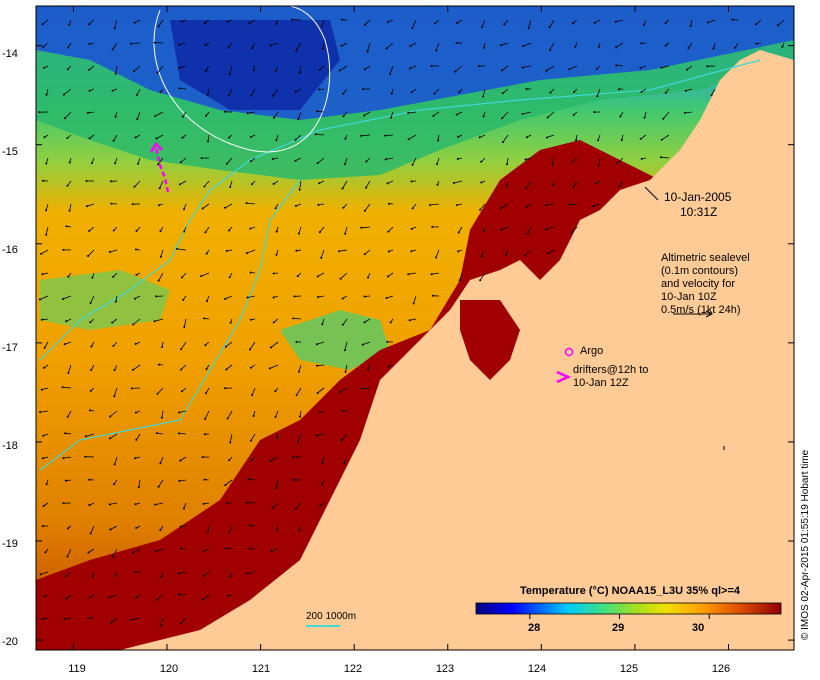  Describe the element at coordinates (601, 383) in the screenshot. I see `drifters-label-line: 10-Jan 12Z` at that location.